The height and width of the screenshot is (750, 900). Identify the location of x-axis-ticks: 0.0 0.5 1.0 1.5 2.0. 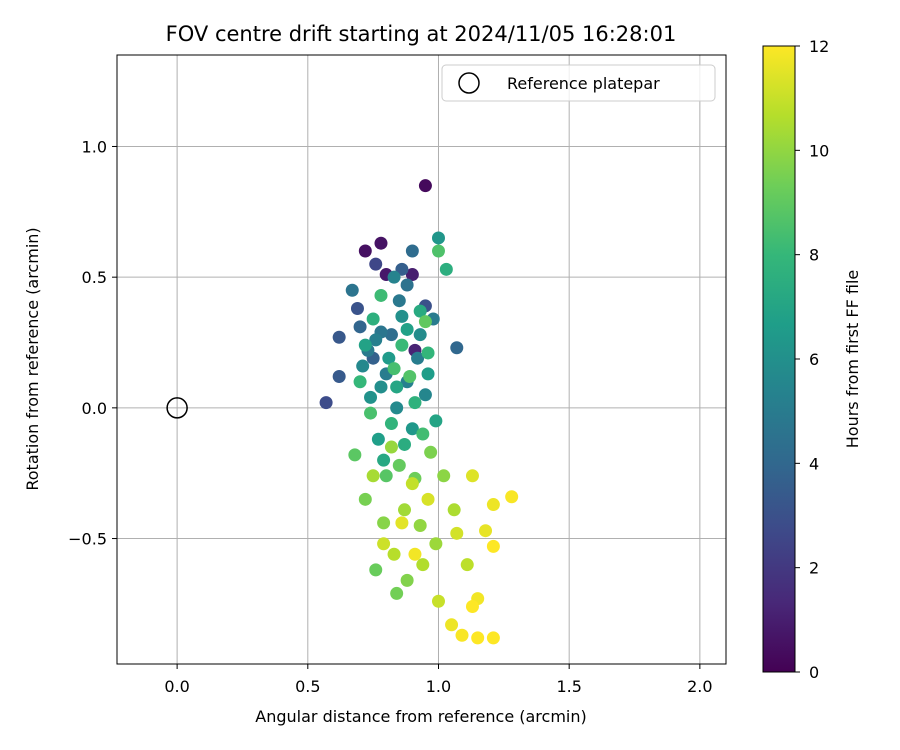
(438, 680).